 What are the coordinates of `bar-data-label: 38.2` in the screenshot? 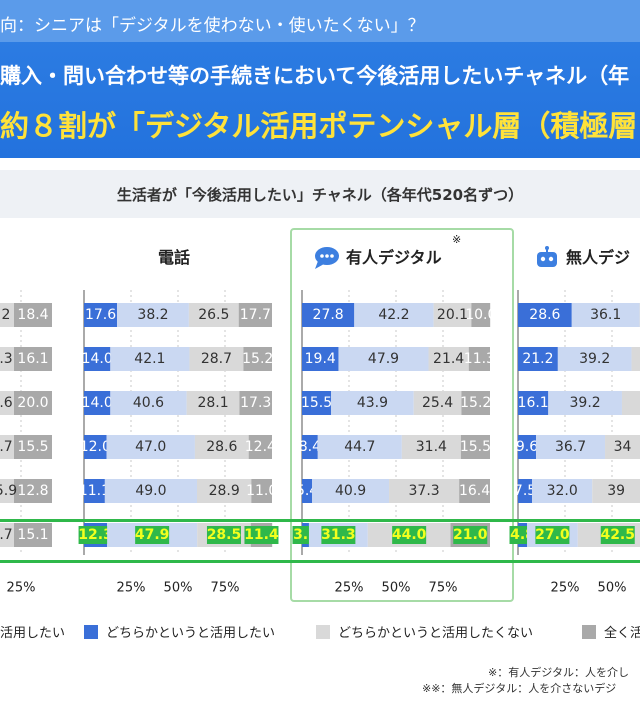 It's located at (152, 315).